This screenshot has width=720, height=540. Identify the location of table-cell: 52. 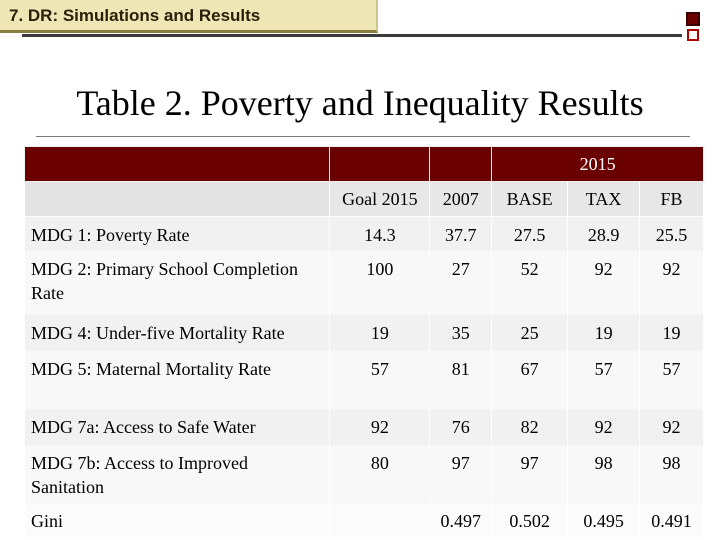
(530, 282).